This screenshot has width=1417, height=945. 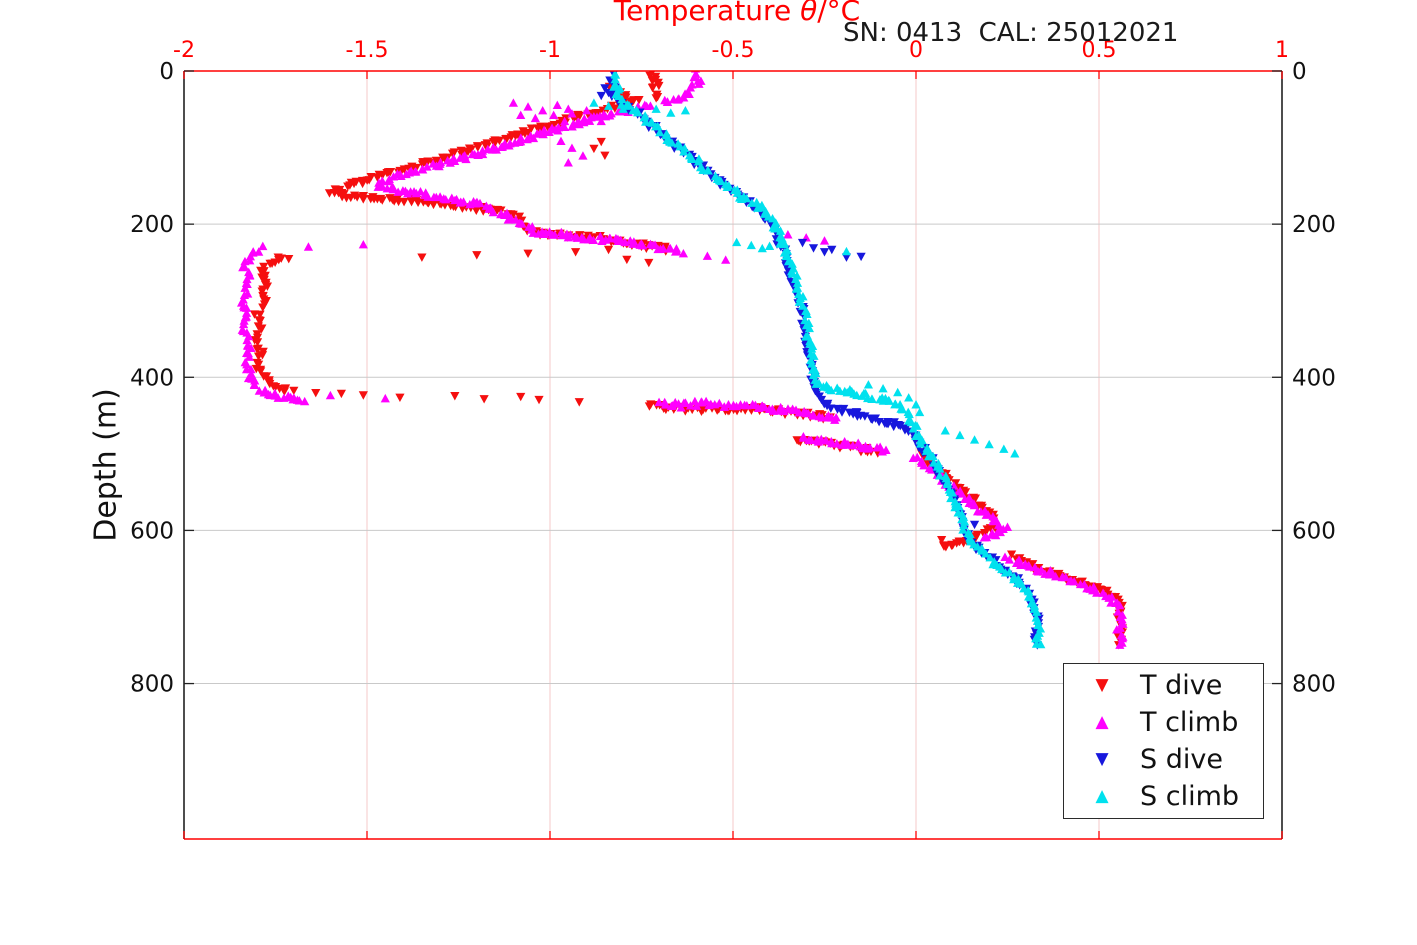 I want to click on legend-entry-t-climb: ▲ T climb, so click(x=1163, y=723).